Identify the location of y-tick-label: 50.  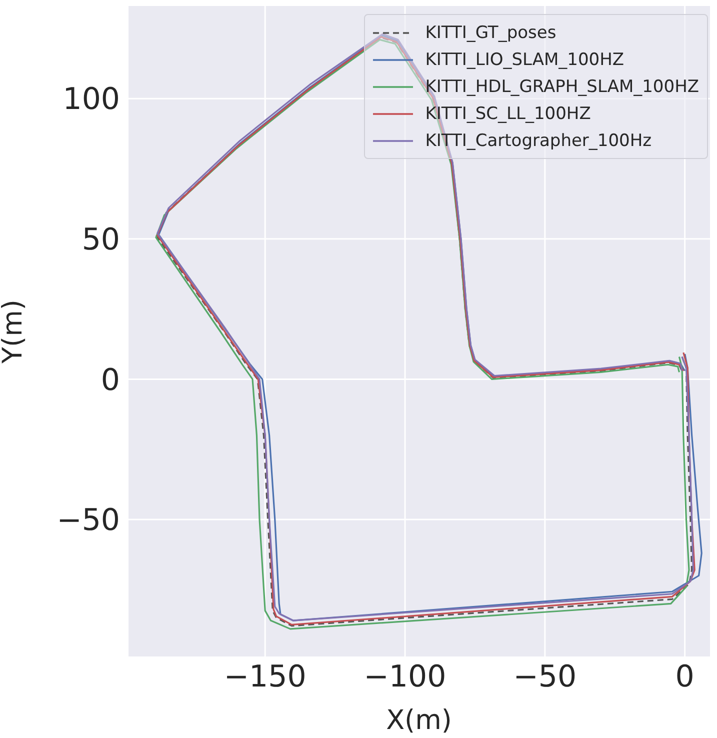
(101, 240).